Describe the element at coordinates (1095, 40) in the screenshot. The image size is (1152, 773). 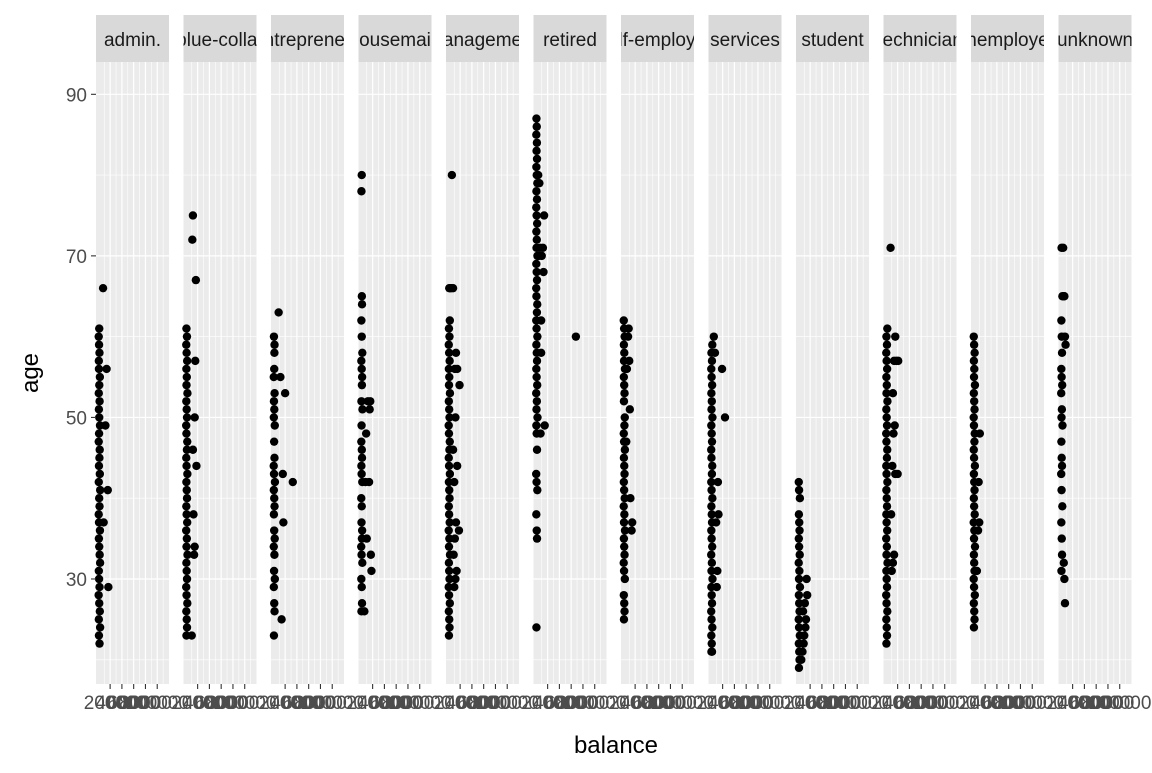
I see `facet-strip-label: unknown` at that location.